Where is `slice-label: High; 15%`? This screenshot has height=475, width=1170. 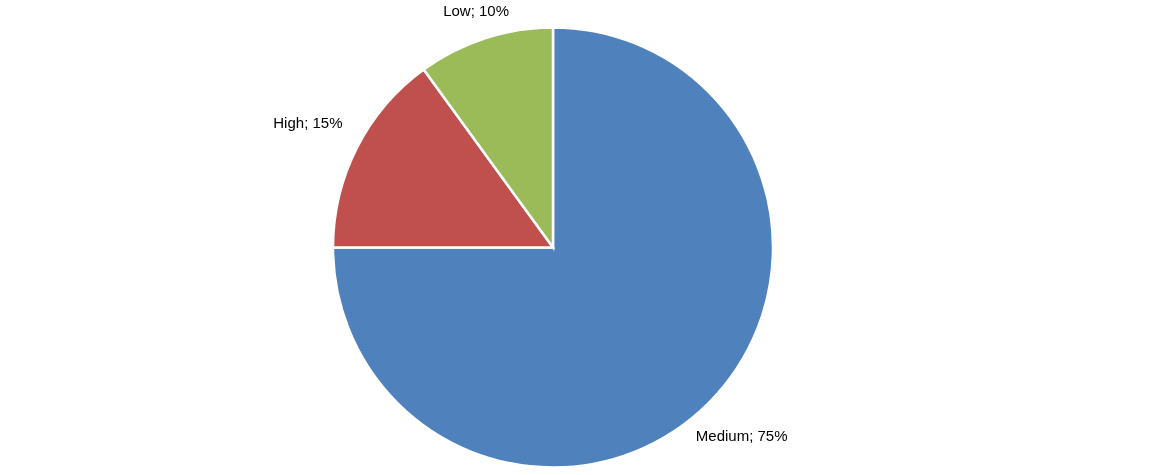
slice-label: High; 15% is located at coordinates (308, 122).